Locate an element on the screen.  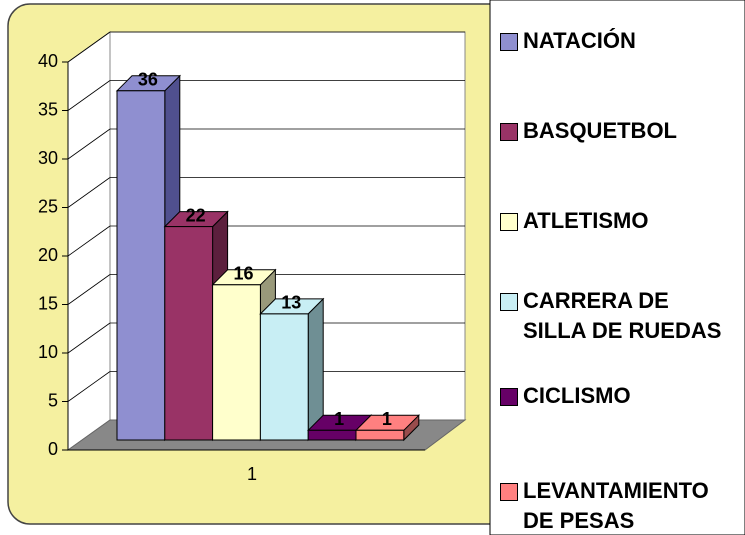
legend-label: LEVANTAMIENTO DE PESAS is located at coordinates (616, 505).